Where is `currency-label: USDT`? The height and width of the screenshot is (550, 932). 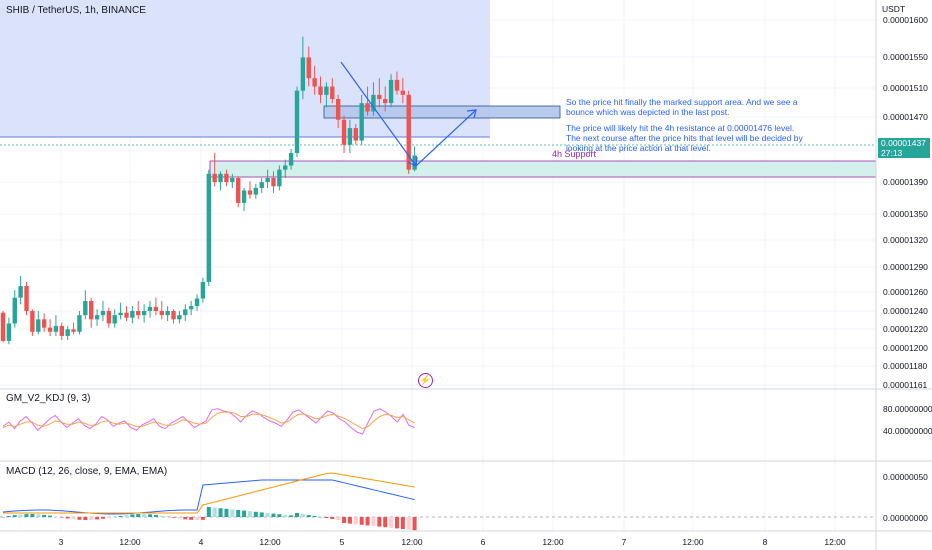
currency-label: USDT is located at coordinates (893, 9).